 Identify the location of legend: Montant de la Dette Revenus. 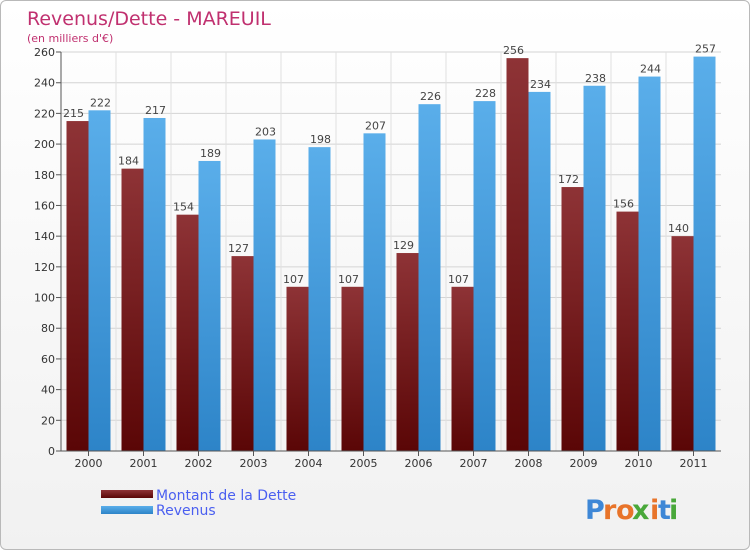
(198, 503).